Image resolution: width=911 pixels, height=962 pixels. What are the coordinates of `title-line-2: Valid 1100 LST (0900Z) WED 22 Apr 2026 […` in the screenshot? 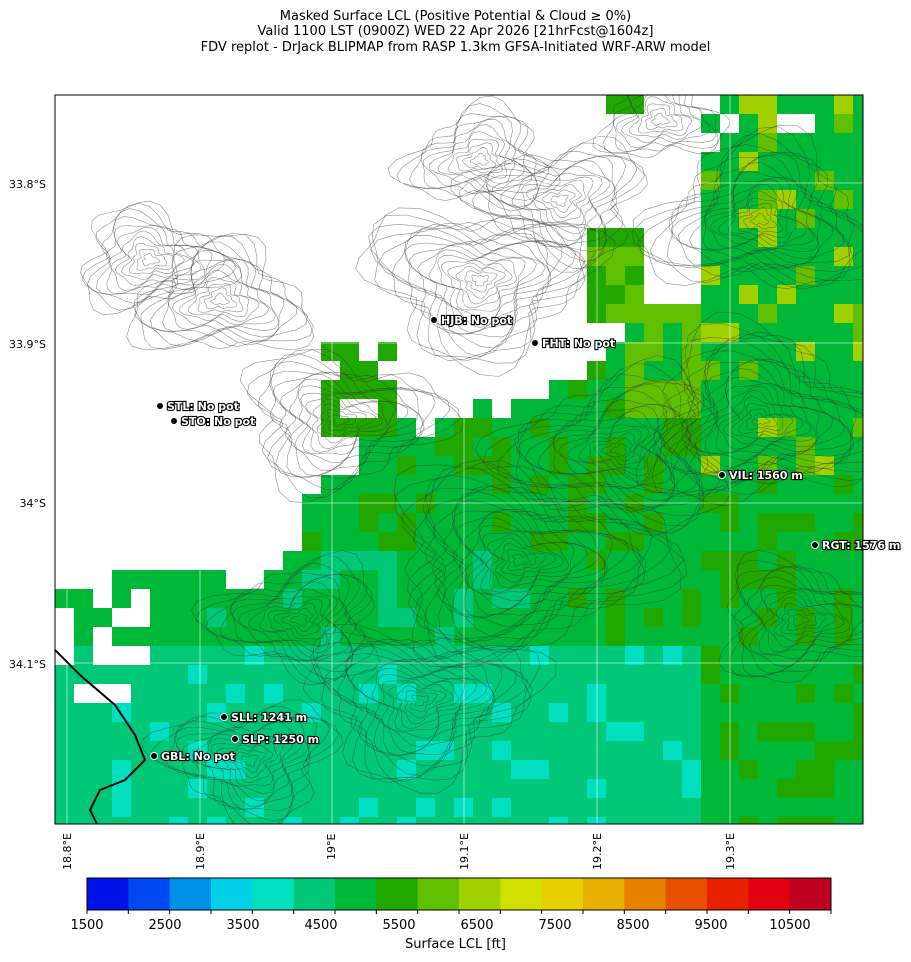 It's located at (455, 31).